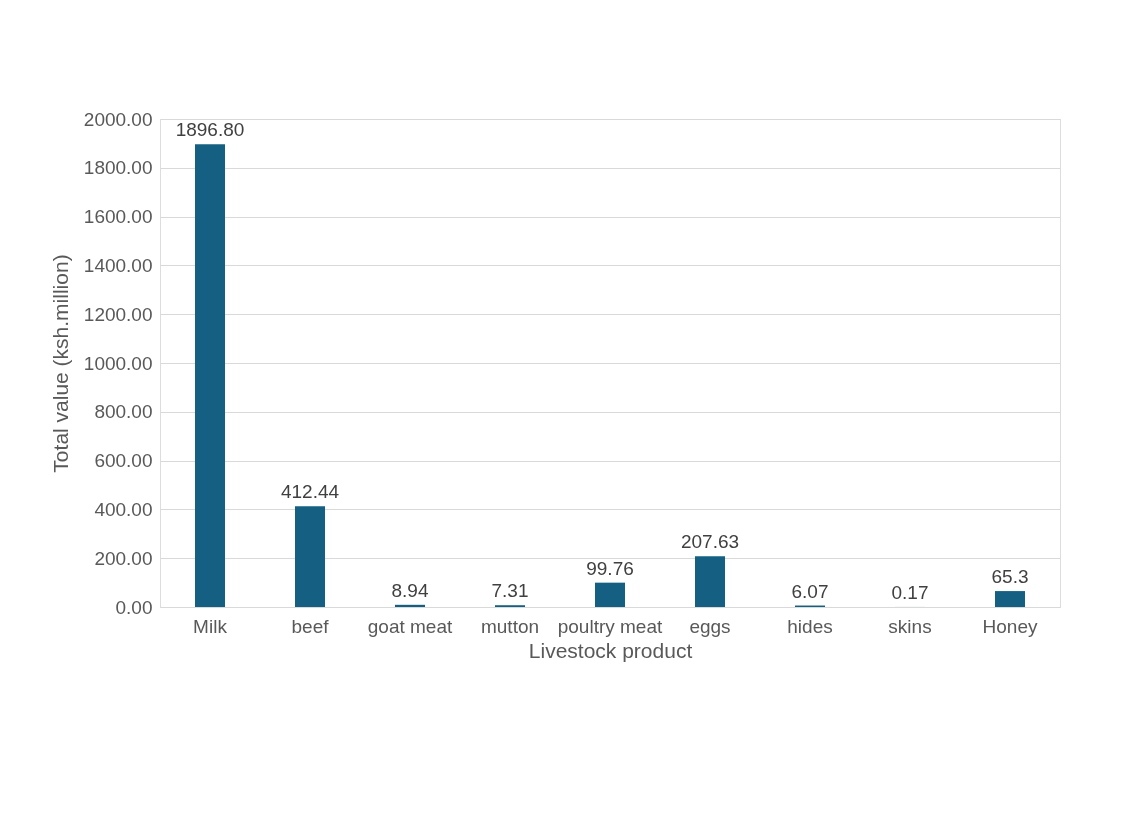  I want to click on data-label: 1896.80, so click(210, 130).